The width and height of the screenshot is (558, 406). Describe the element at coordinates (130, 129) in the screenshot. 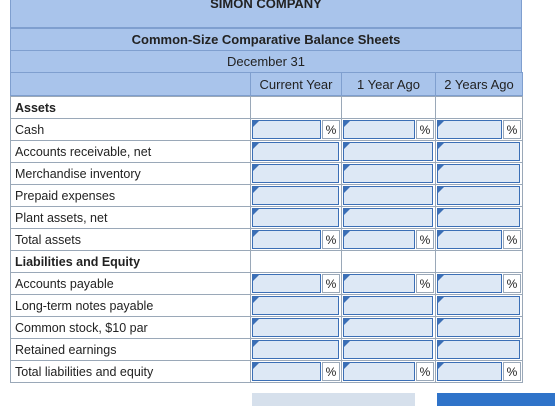

I see `row-label: Cash` at that location.